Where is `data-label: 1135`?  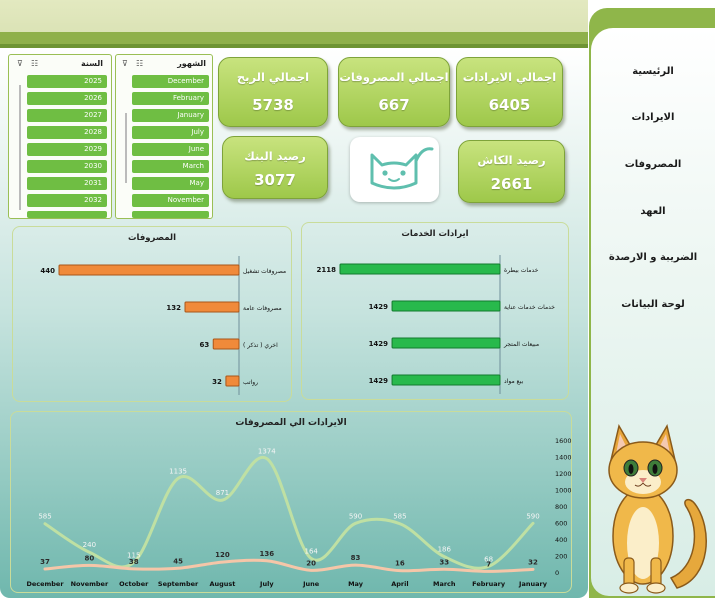
data-label: 1135 is located at coordinates (178, 471).